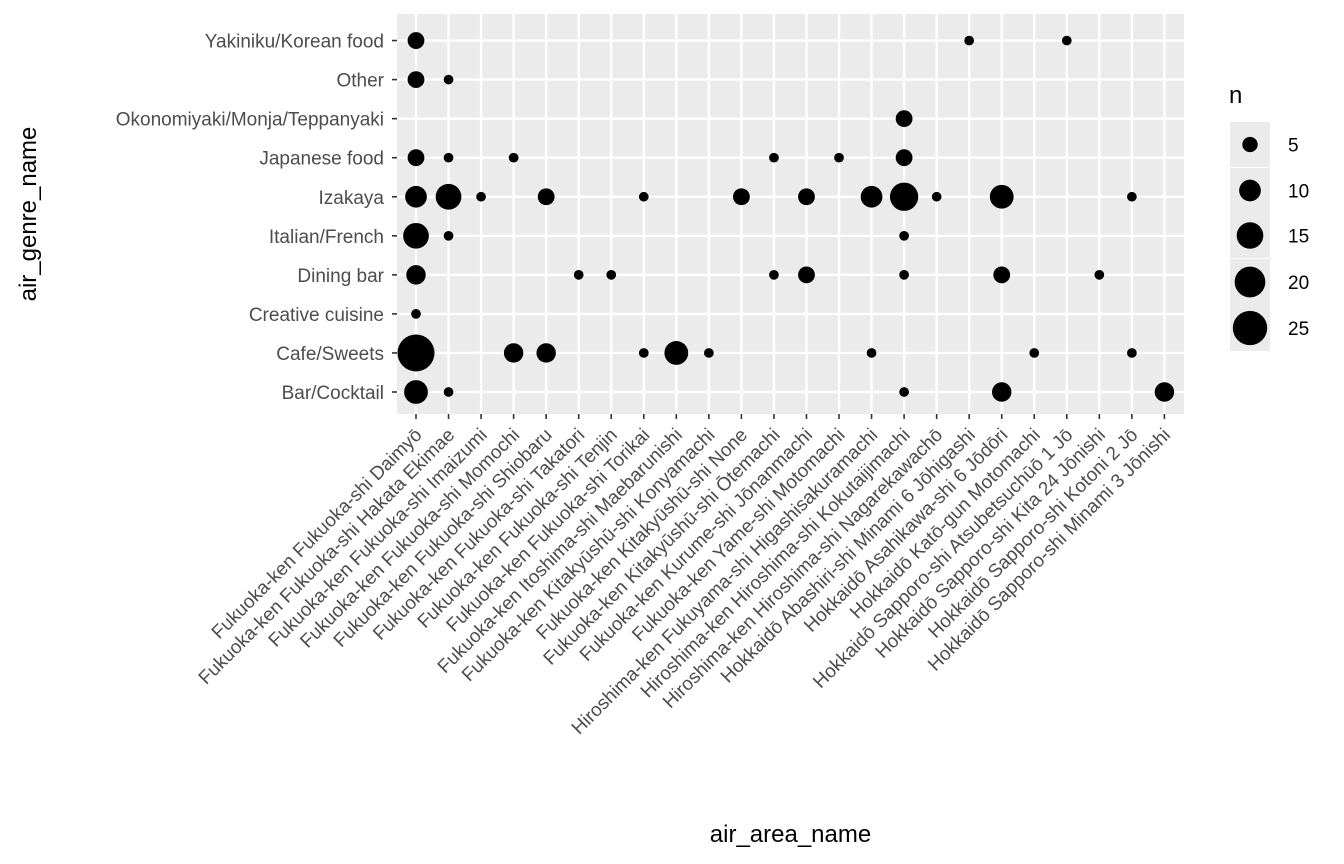 This screenshot has height=864, width=1344. I want to click on legend-label: 10, so click(1298, 192).